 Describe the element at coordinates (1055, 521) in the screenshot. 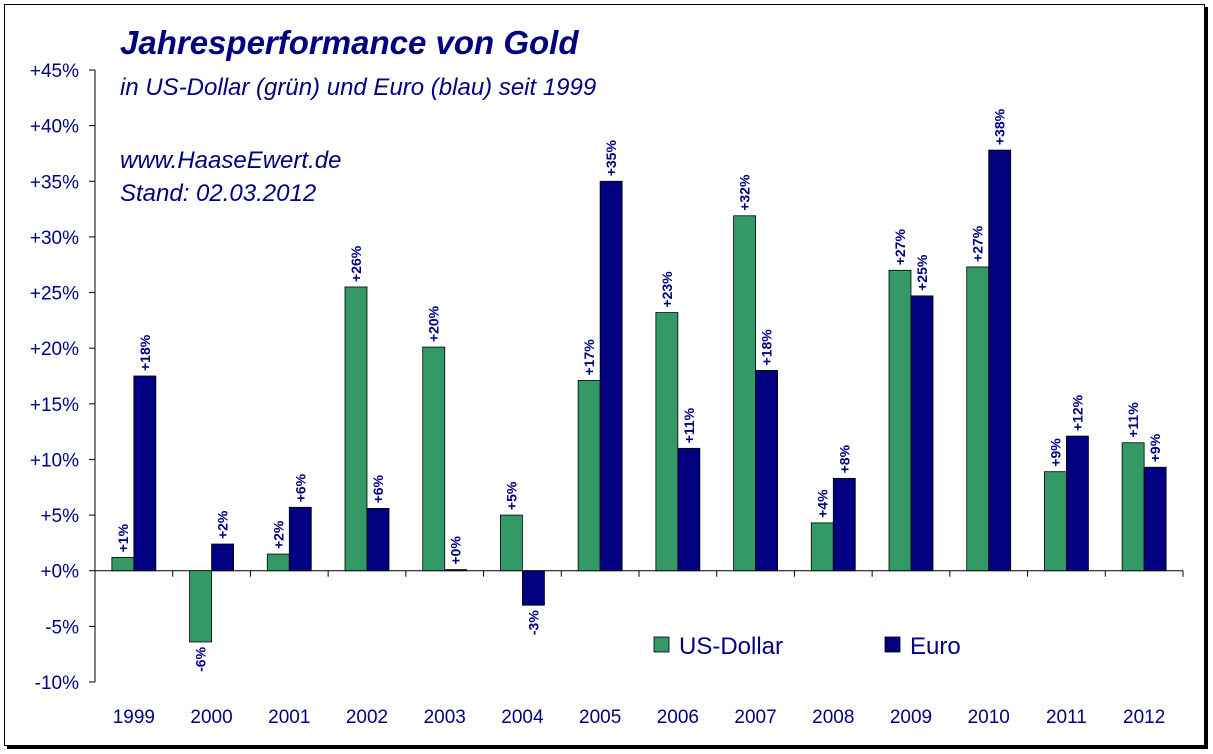

I see `bar-us-dollar-2011` at that location.